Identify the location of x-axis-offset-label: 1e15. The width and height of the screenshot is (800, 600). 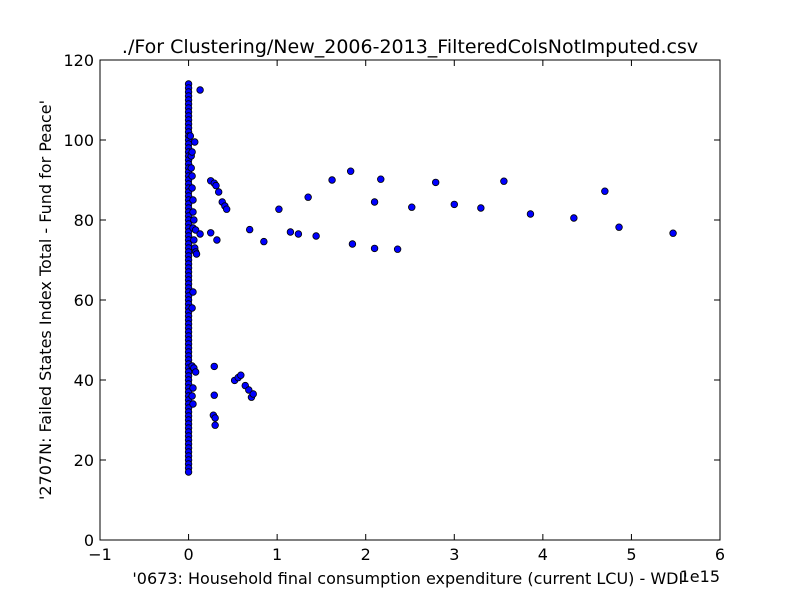
(700, 576).